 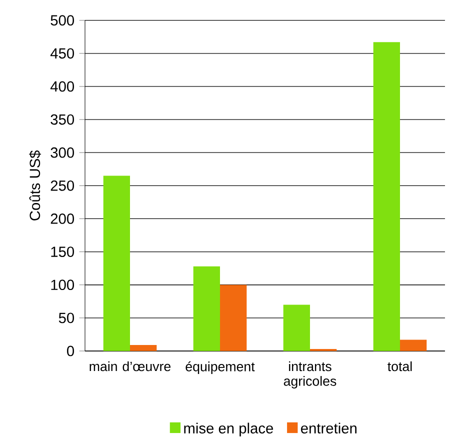 What do you see at coordinates (400, 366) in the screenshot?
I see `x-tick-label: total` at bounding box center [400, 366].